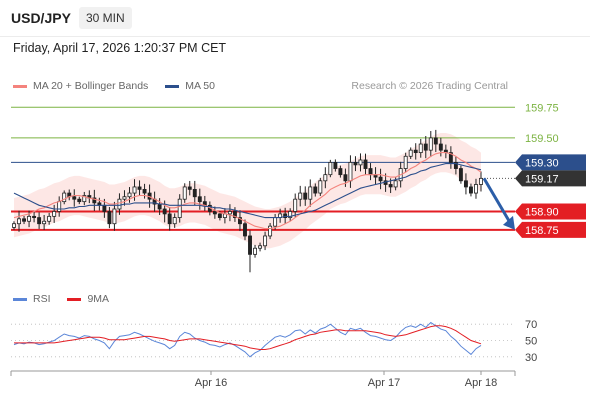 This screenshot has height=400, width=590. I want to click on price-tag-159-50: 159.50, so click(542, 139).